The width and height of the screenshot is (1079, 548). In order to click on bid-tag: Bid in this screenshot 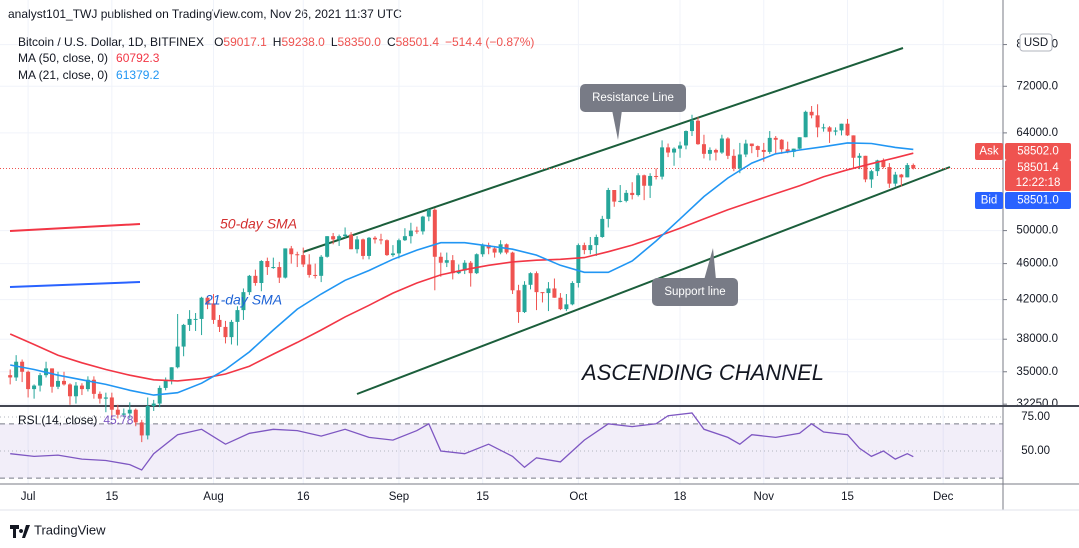, I will do `click(989, 201)`.